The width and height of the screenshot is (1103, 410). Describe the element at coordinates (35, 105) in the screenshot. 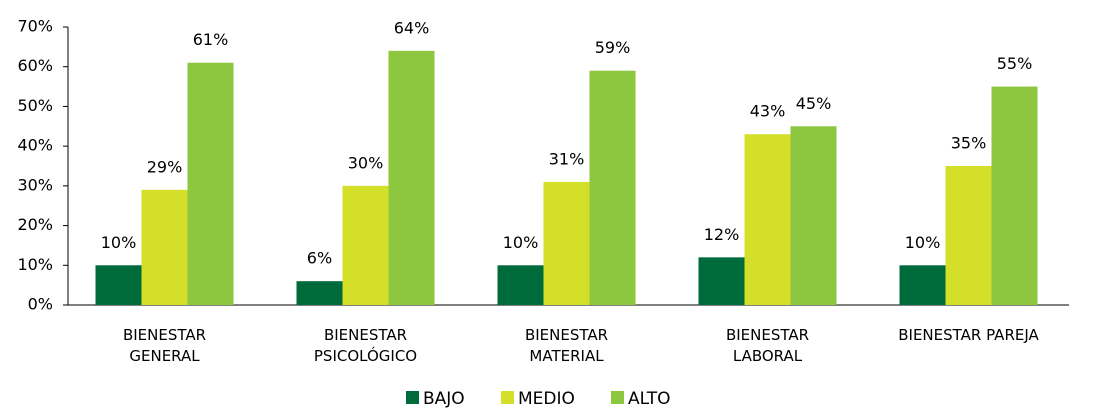

I see `y-tick-label: 50%` at that location.